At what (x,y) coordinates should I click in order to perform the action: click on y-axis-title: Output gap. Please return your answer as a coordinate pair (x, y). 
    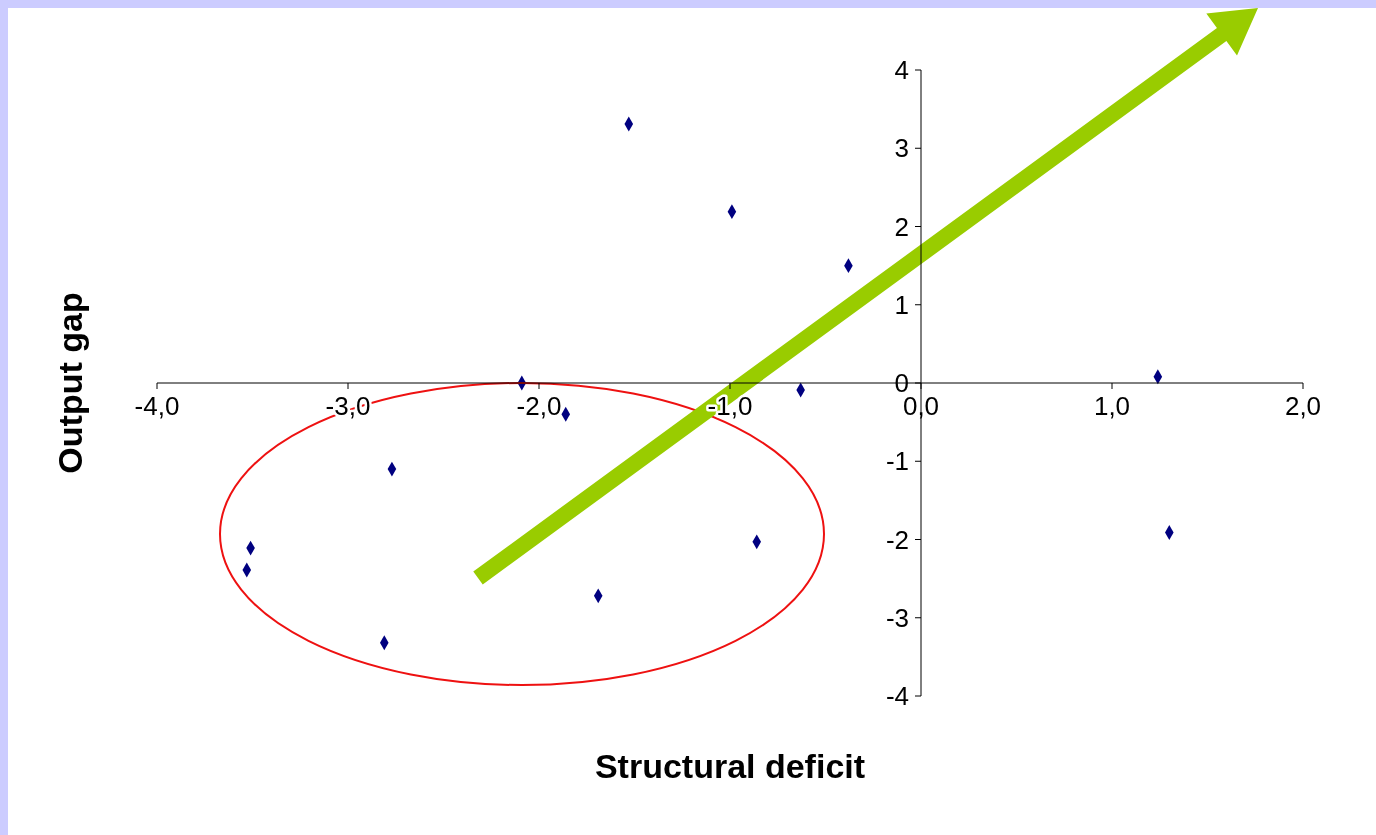
    Looking at the image, I should click on (70, 383).